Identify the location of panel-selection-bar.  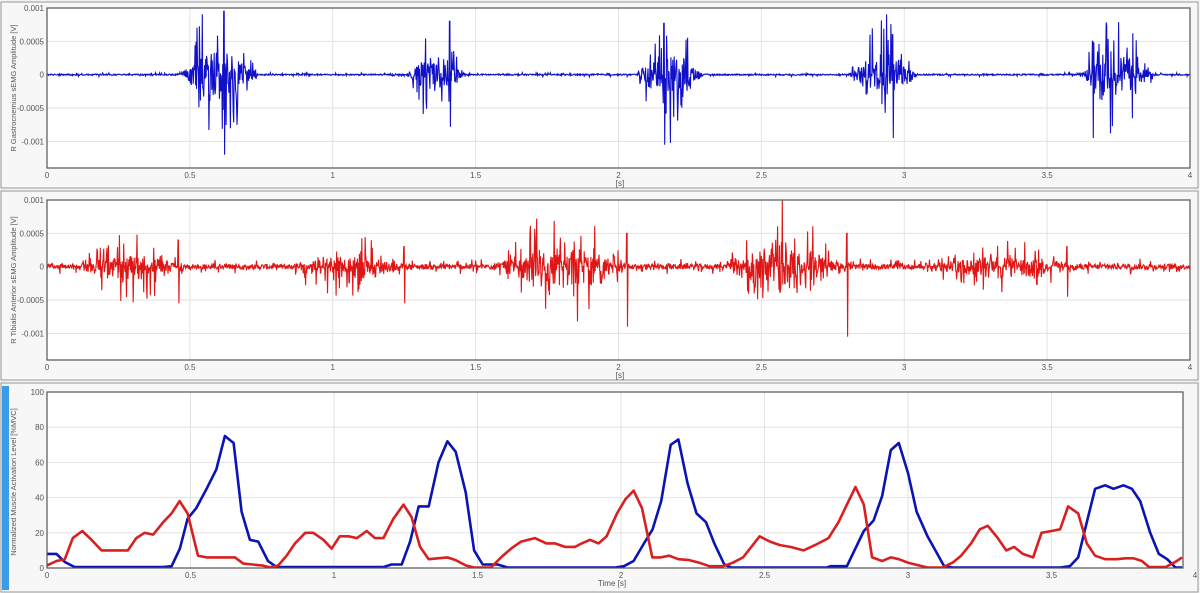
(5, 488).